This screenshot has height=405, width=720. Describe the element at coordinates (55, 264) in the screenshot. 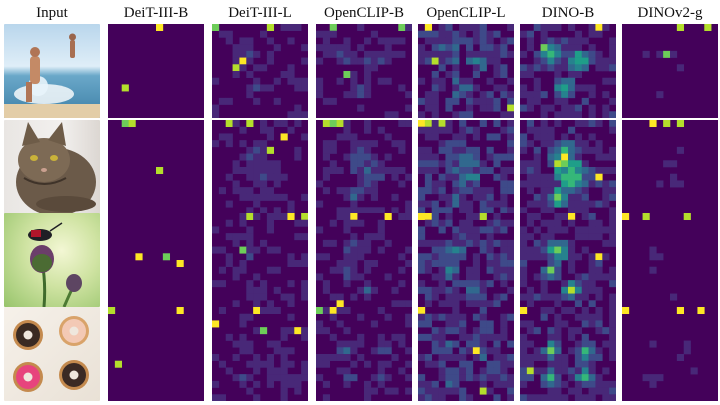

I see `insect-on-thistle-photo-art` at that location.